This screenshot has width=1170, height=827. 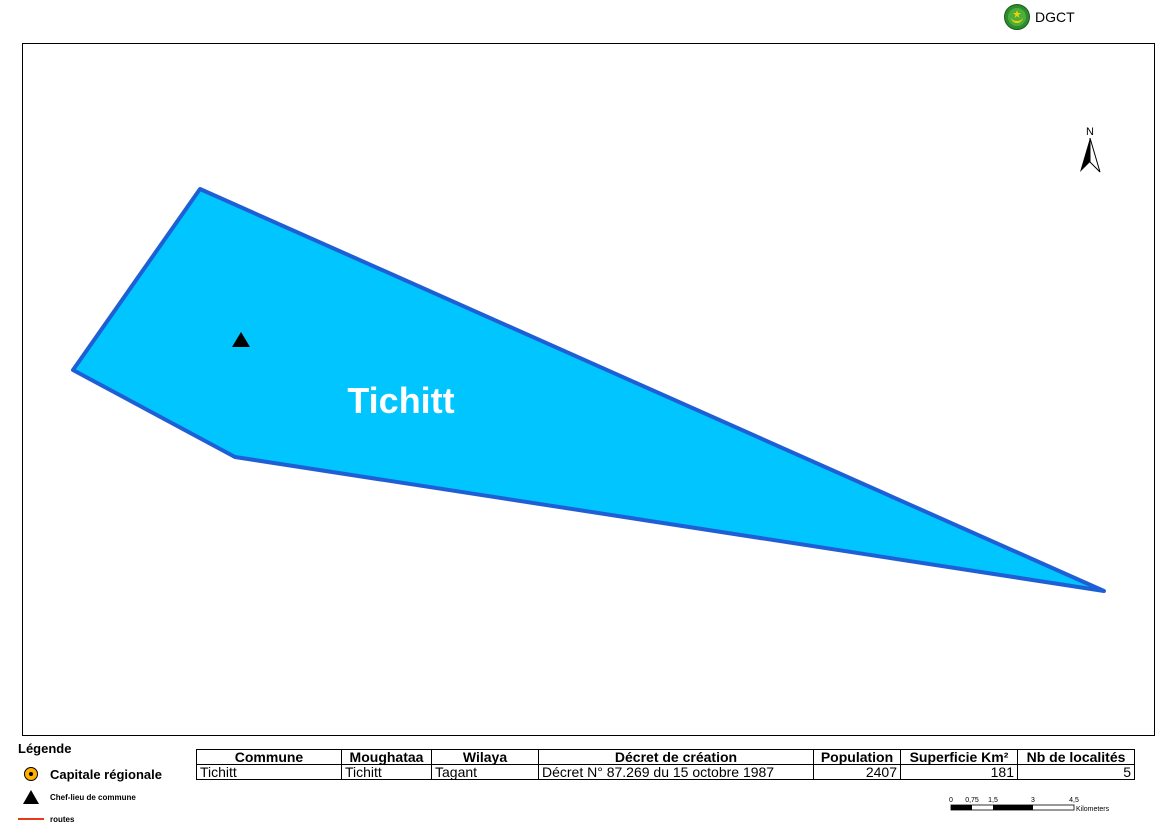 I want to click on orange-circle-dot-icon, so click(x=31, y=774).